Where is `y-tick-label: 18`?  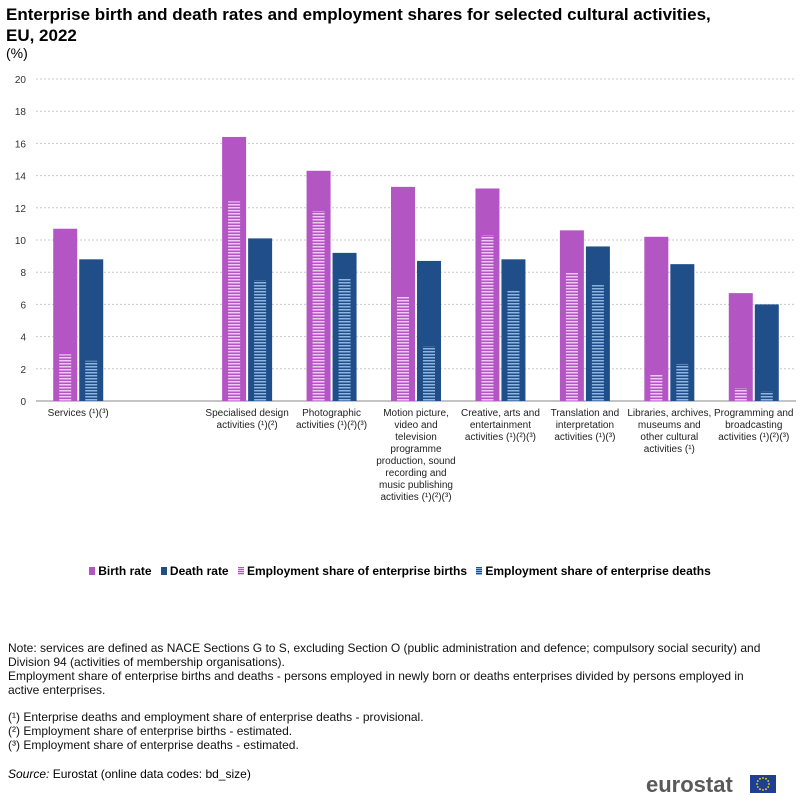
y-tick-label: 18 is located at coordinates (21, 112).